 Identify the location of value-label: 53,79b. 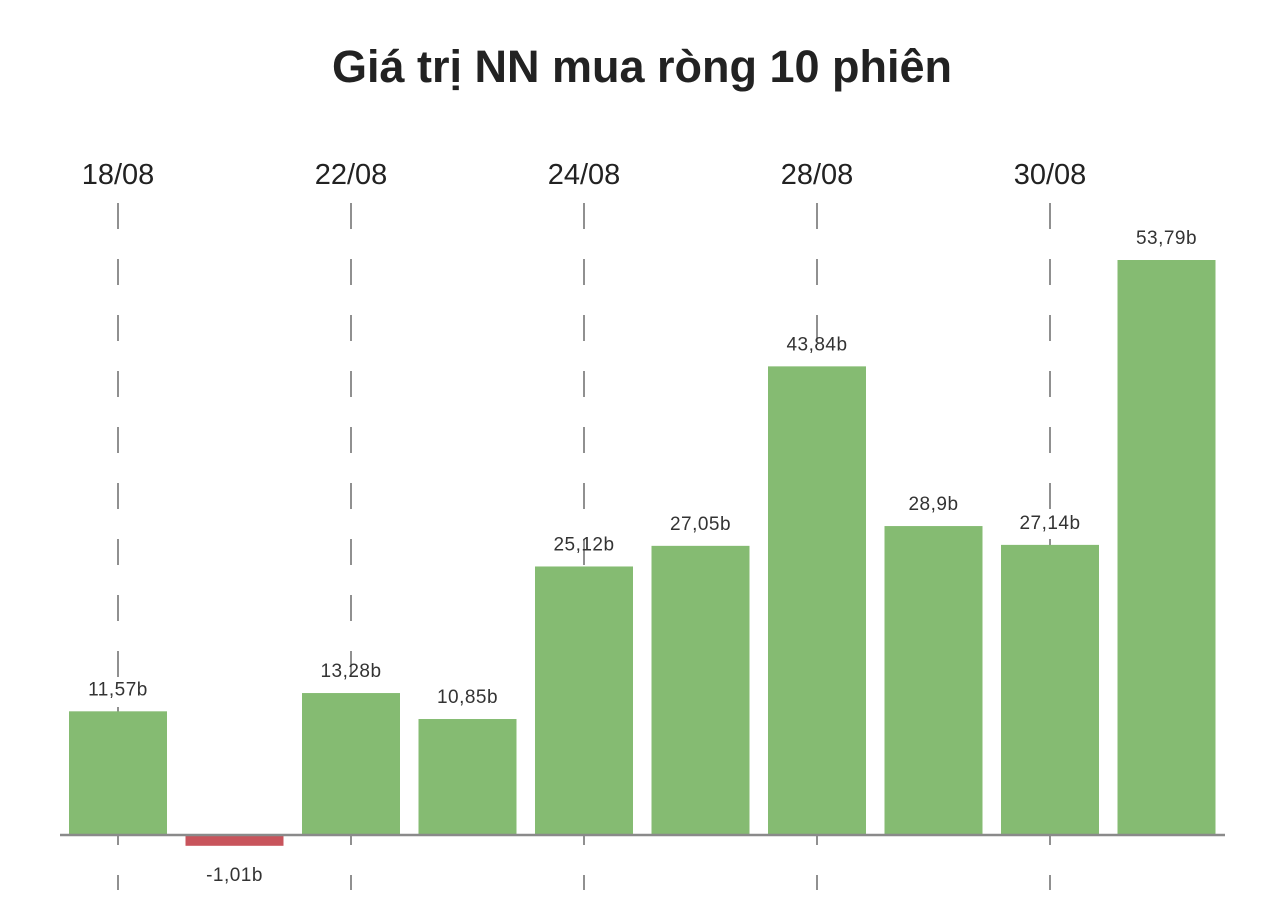
(1166, 238).